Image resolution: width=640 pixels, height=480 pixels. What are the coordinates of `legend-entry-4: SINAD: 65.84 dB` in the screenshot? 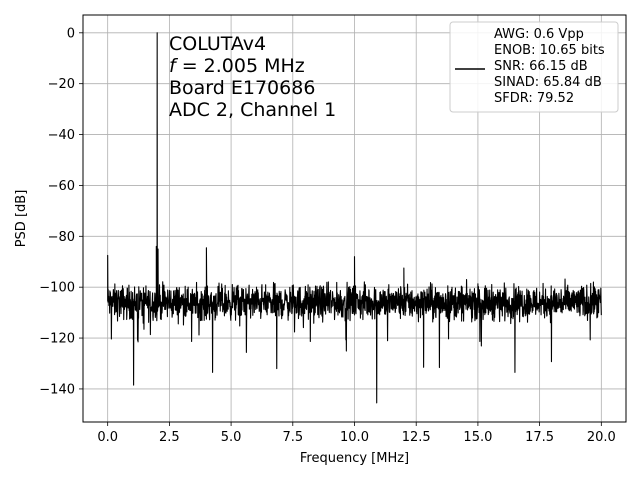 It's located at (548, 82).